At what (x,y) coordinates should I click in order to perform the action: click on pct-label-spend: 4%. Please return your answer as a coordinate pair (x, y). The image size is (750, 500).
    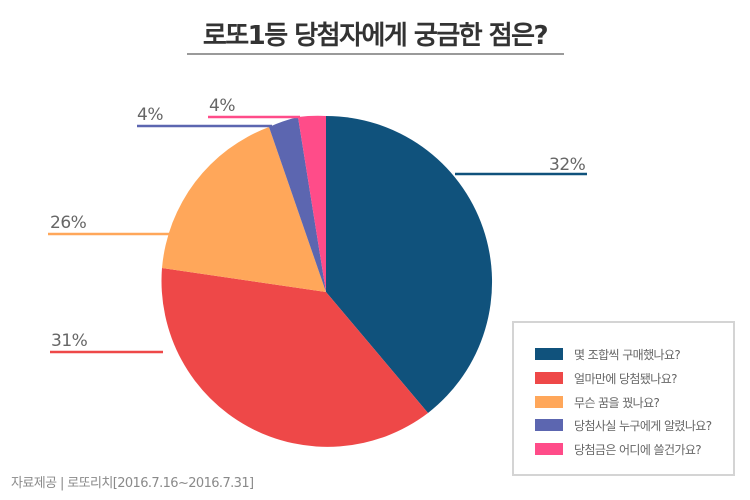
    Looking at the image, I should click on (222, 106).